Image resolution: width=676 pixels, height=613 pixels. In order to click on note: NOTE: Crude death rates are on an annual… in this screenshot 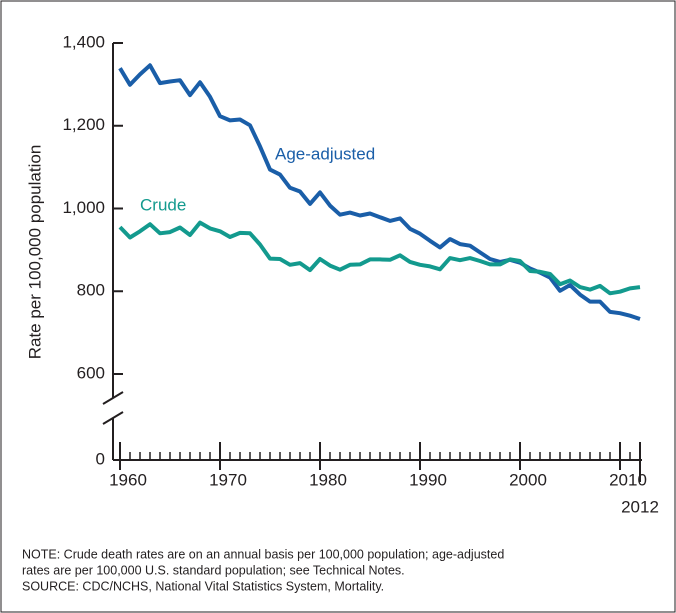, I will do `click(263, 554)`.